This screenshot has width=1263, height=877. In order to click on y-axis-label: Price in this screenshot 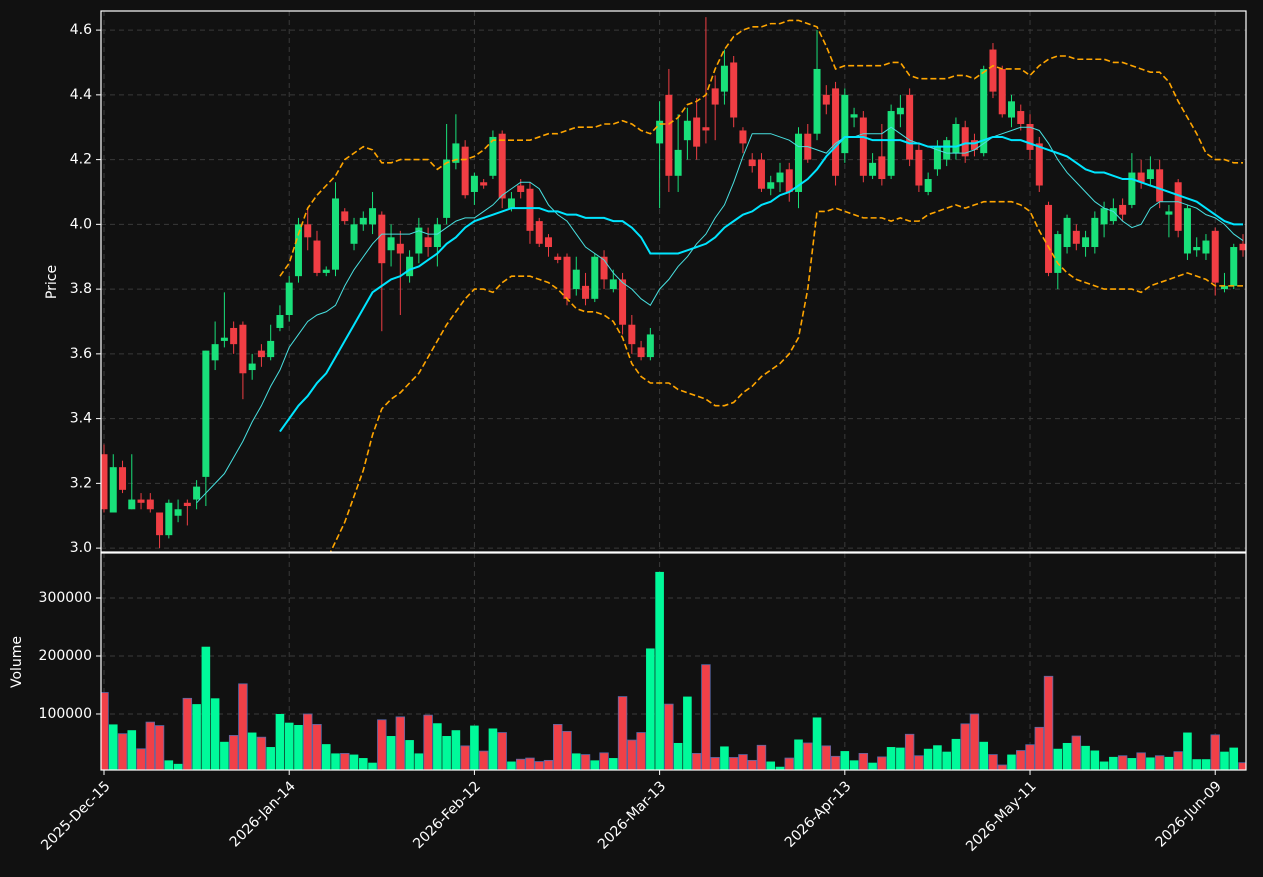, I will do `click(52, 282)`.